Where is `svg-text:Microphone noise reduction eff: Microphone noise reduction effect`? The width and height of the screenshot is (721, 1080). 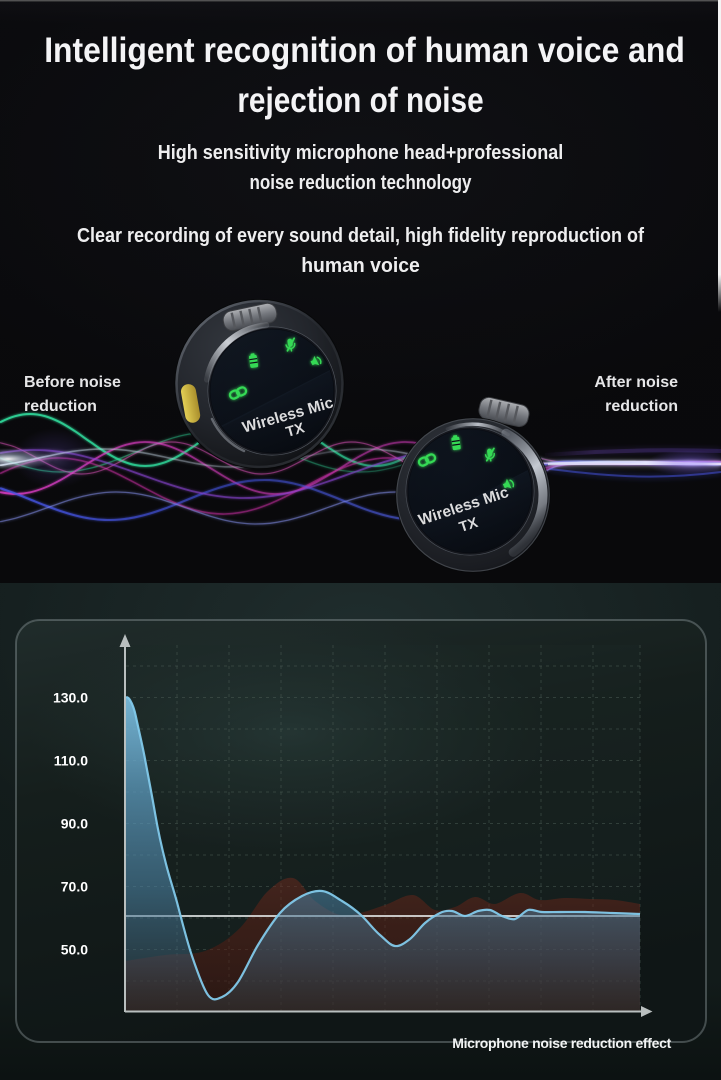 svg-text:Microphone noise reduction eff: Microphone noise reduction effect is located at coordinates (561, 1043).